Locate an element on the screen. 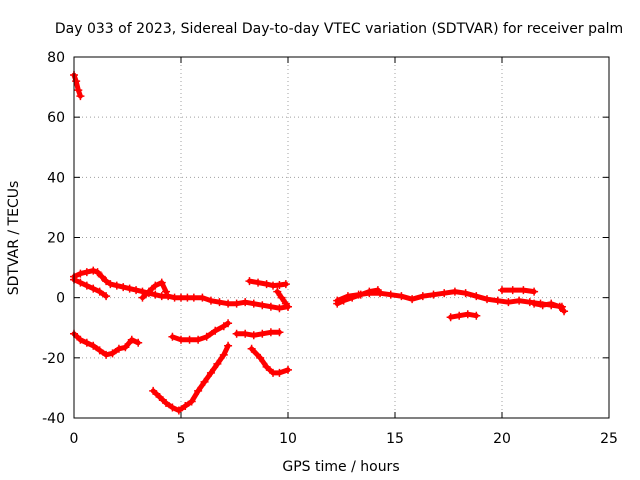 The image size is (640, 480). y-tick-label: 40 is located at coordinates (56, 178).